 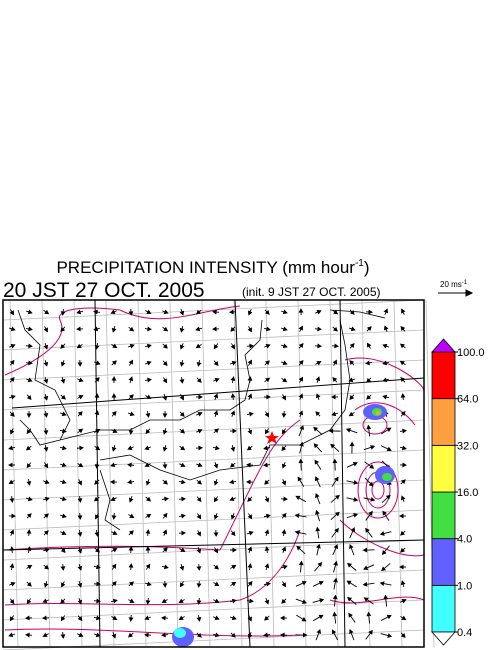 I want to click on title: PRECIPITATION INTENSITY (mm hour-1), so click(x=212, y=267).